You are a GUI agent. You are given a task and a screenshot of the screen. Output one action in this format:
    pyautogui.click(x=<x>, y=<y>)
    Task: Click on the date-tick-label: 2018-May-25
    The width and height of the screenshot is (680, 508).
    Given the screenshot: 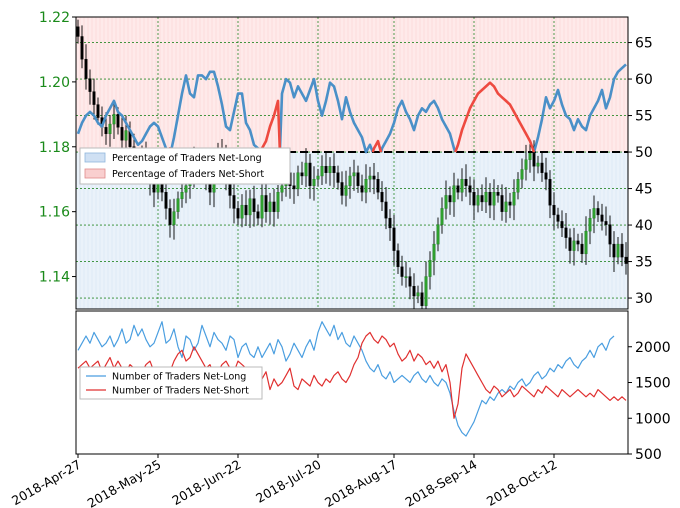 What is the action you would take?
    pyautogui.click(x=124, y=482)
    